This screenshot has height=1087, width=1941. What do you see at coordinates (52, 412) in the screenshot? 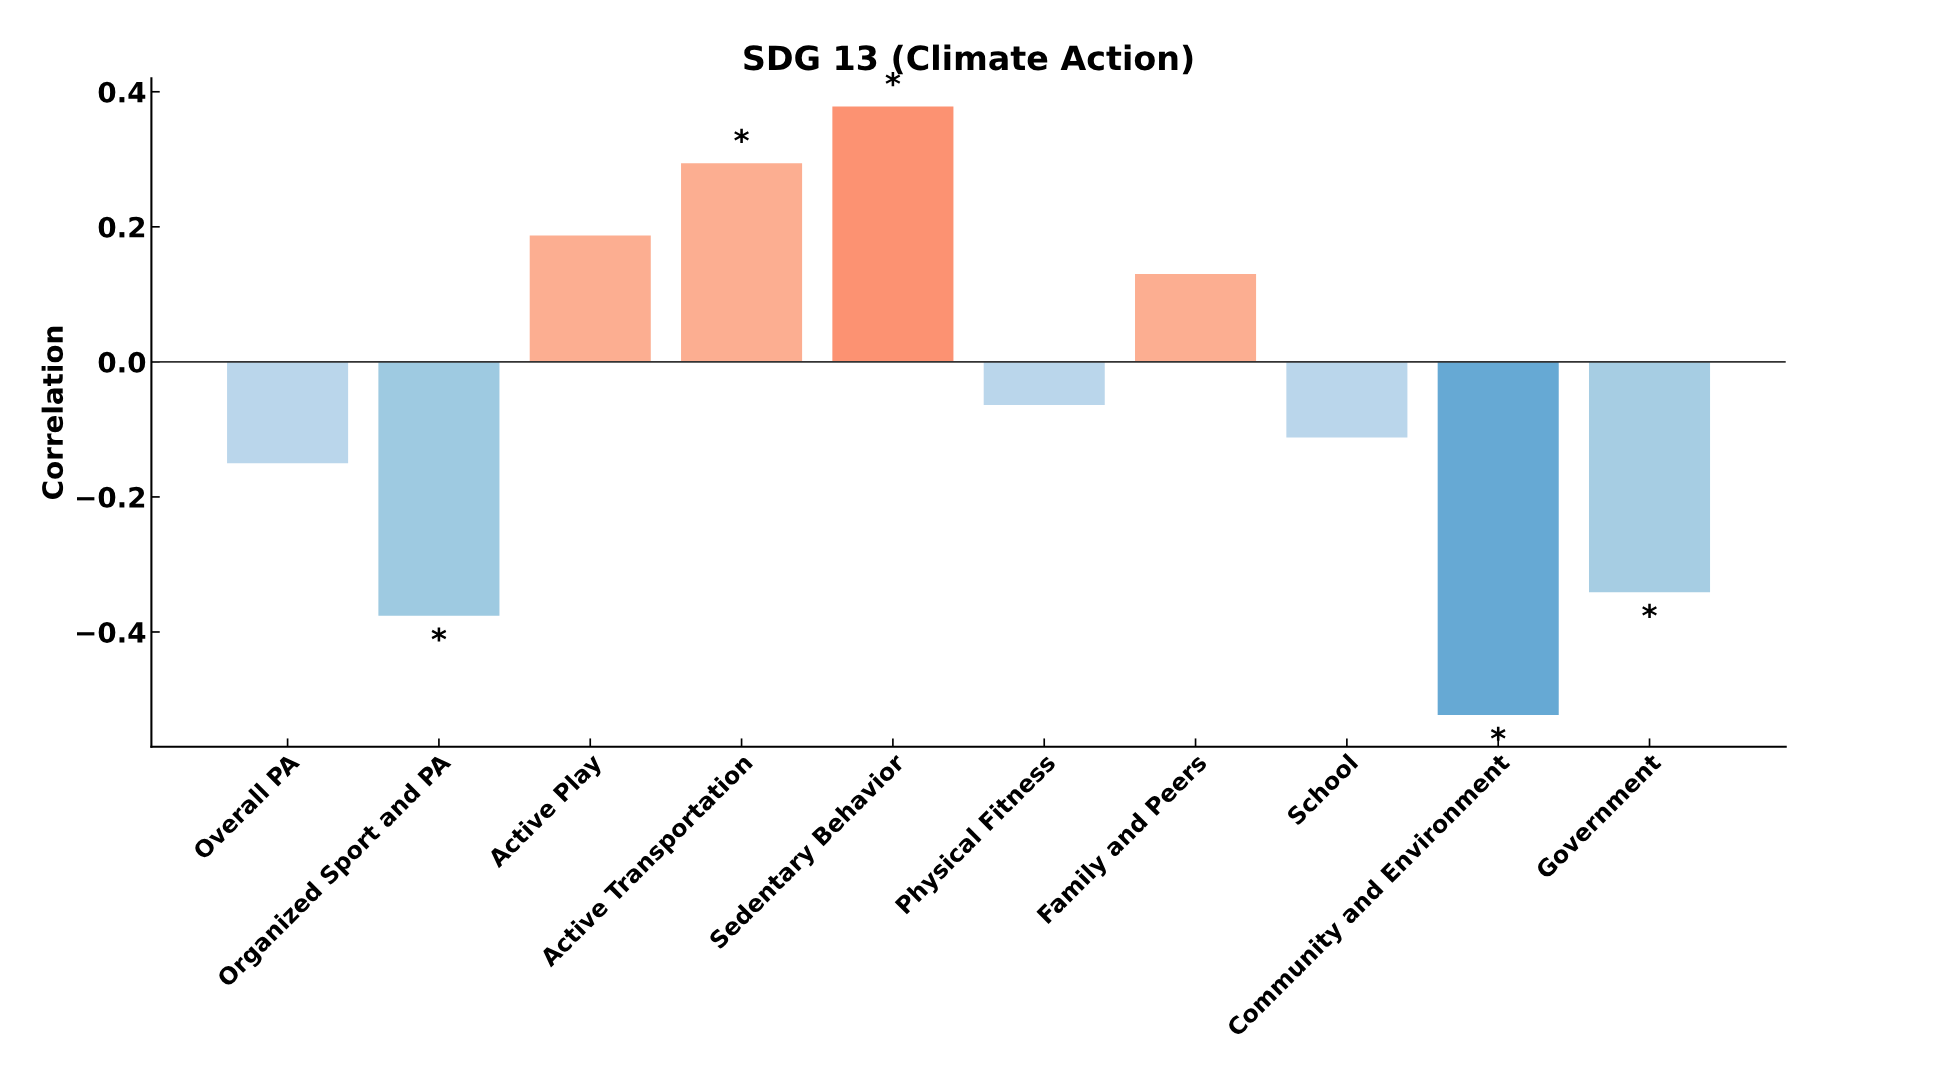
I see `y-axis-title: Correlation` at bounding box center [52, 412].